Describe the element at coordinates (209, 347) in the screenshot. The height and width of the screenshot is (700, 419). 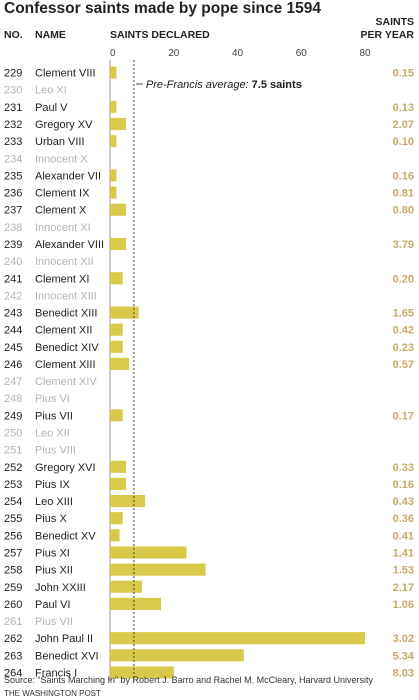
I see `table-row: 245 Benedict XIV 0.23` at that location.